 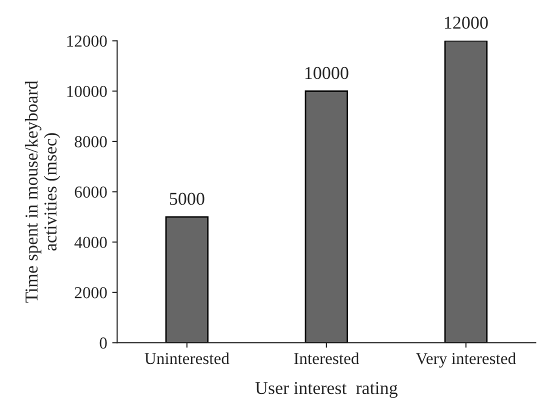 What do you see at coordinates (103, 343) in the screenshot?
I see `y-tick-label: 0` at bounding box center [103, 343].